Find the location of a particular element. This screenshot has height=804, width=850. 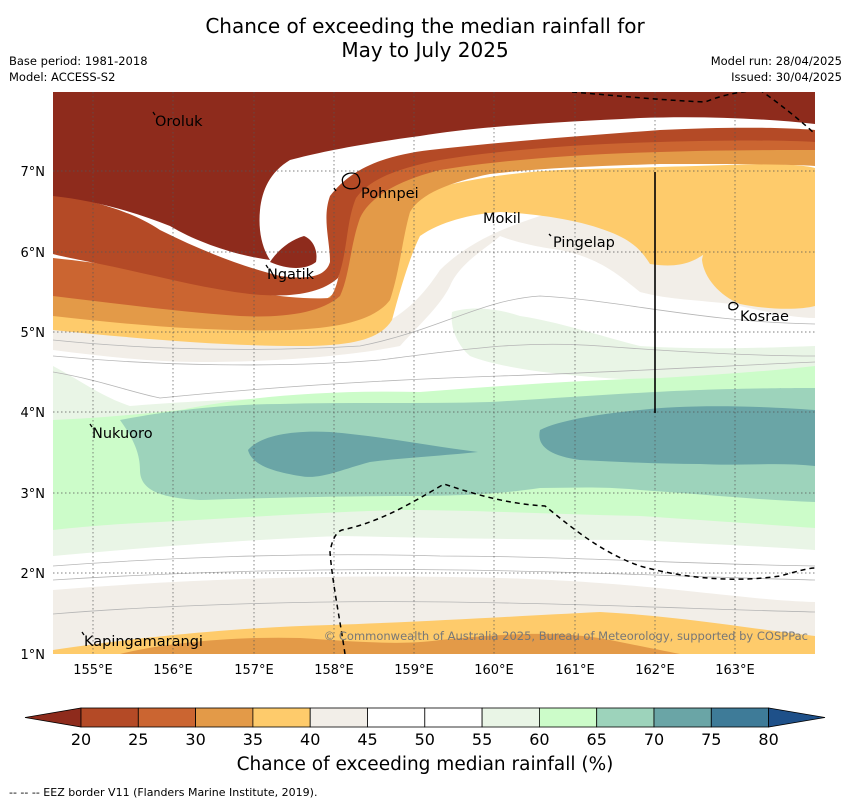

kosrae-island-outline is located at coordinates (733, 306).